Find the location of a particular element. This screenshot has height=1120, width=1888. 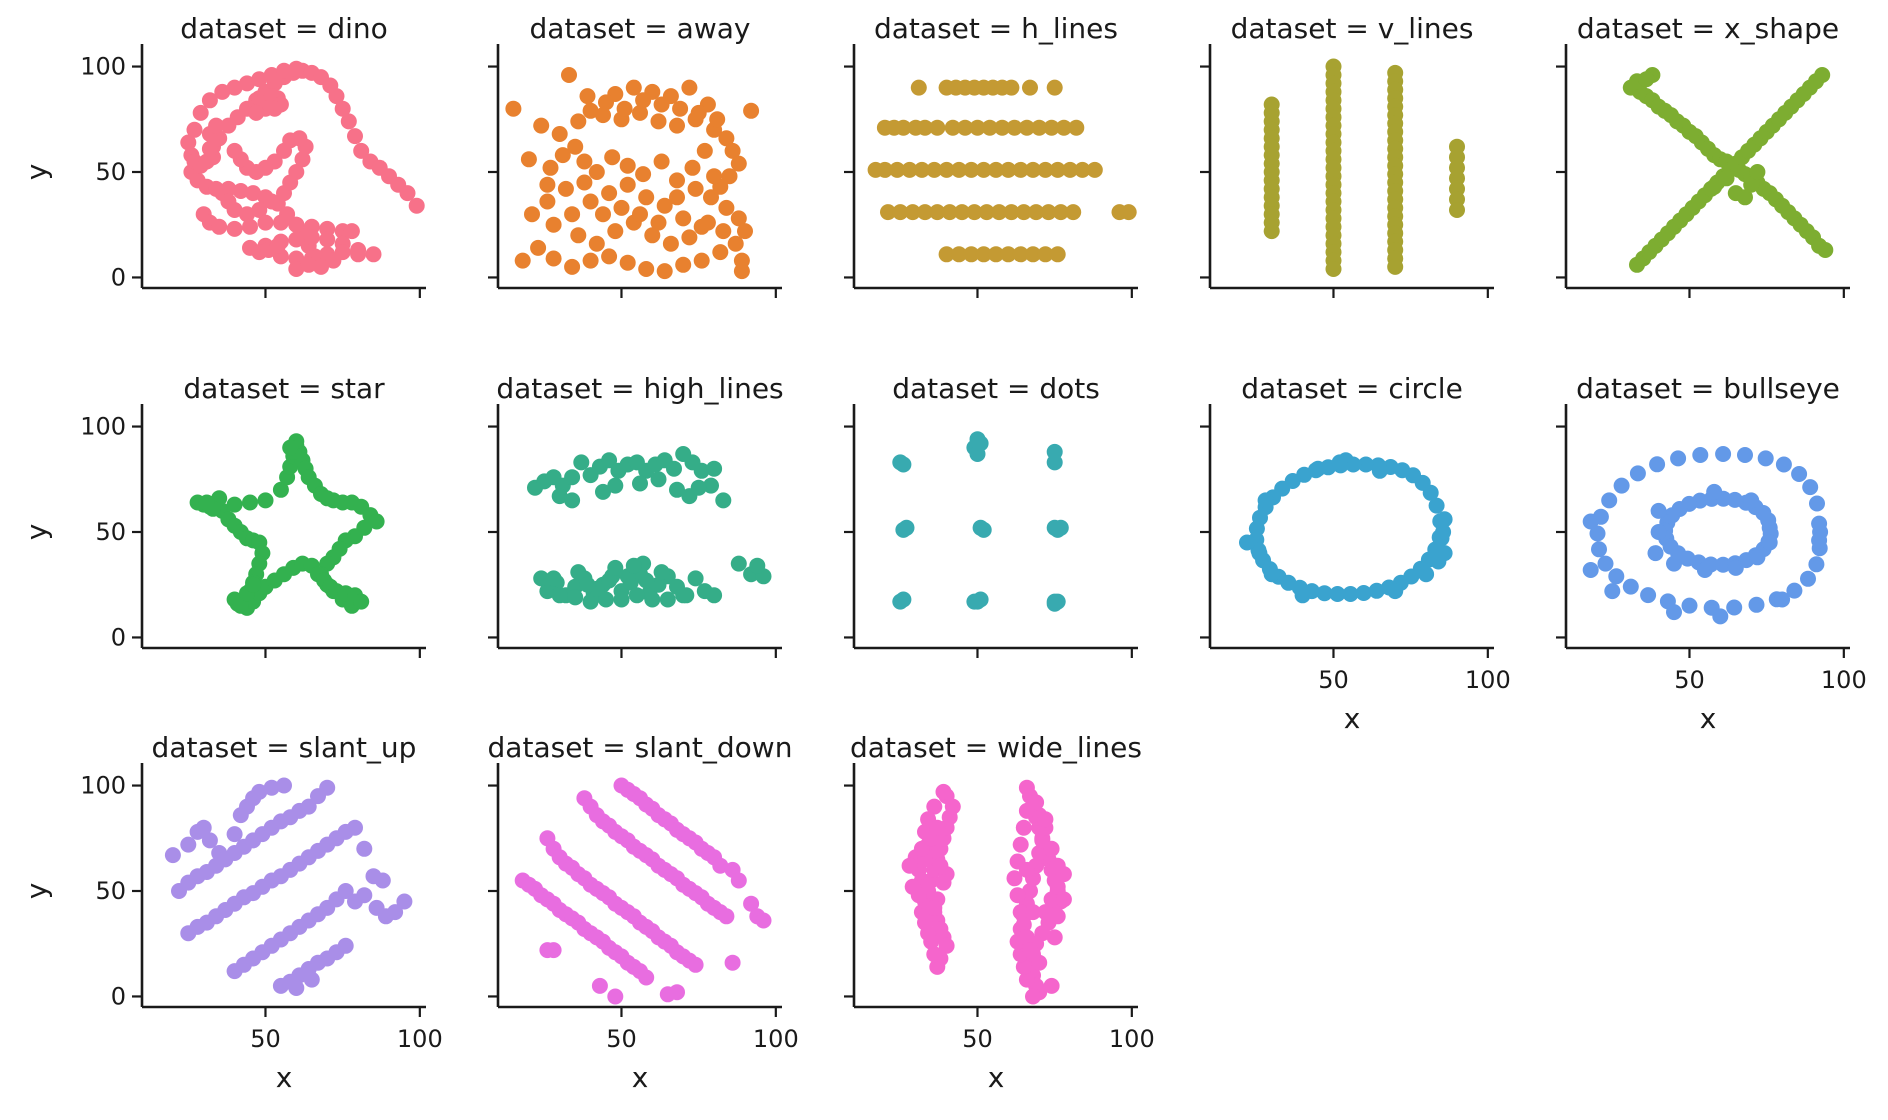

panel-title: dataset = away is located at coordinates (640, 28).